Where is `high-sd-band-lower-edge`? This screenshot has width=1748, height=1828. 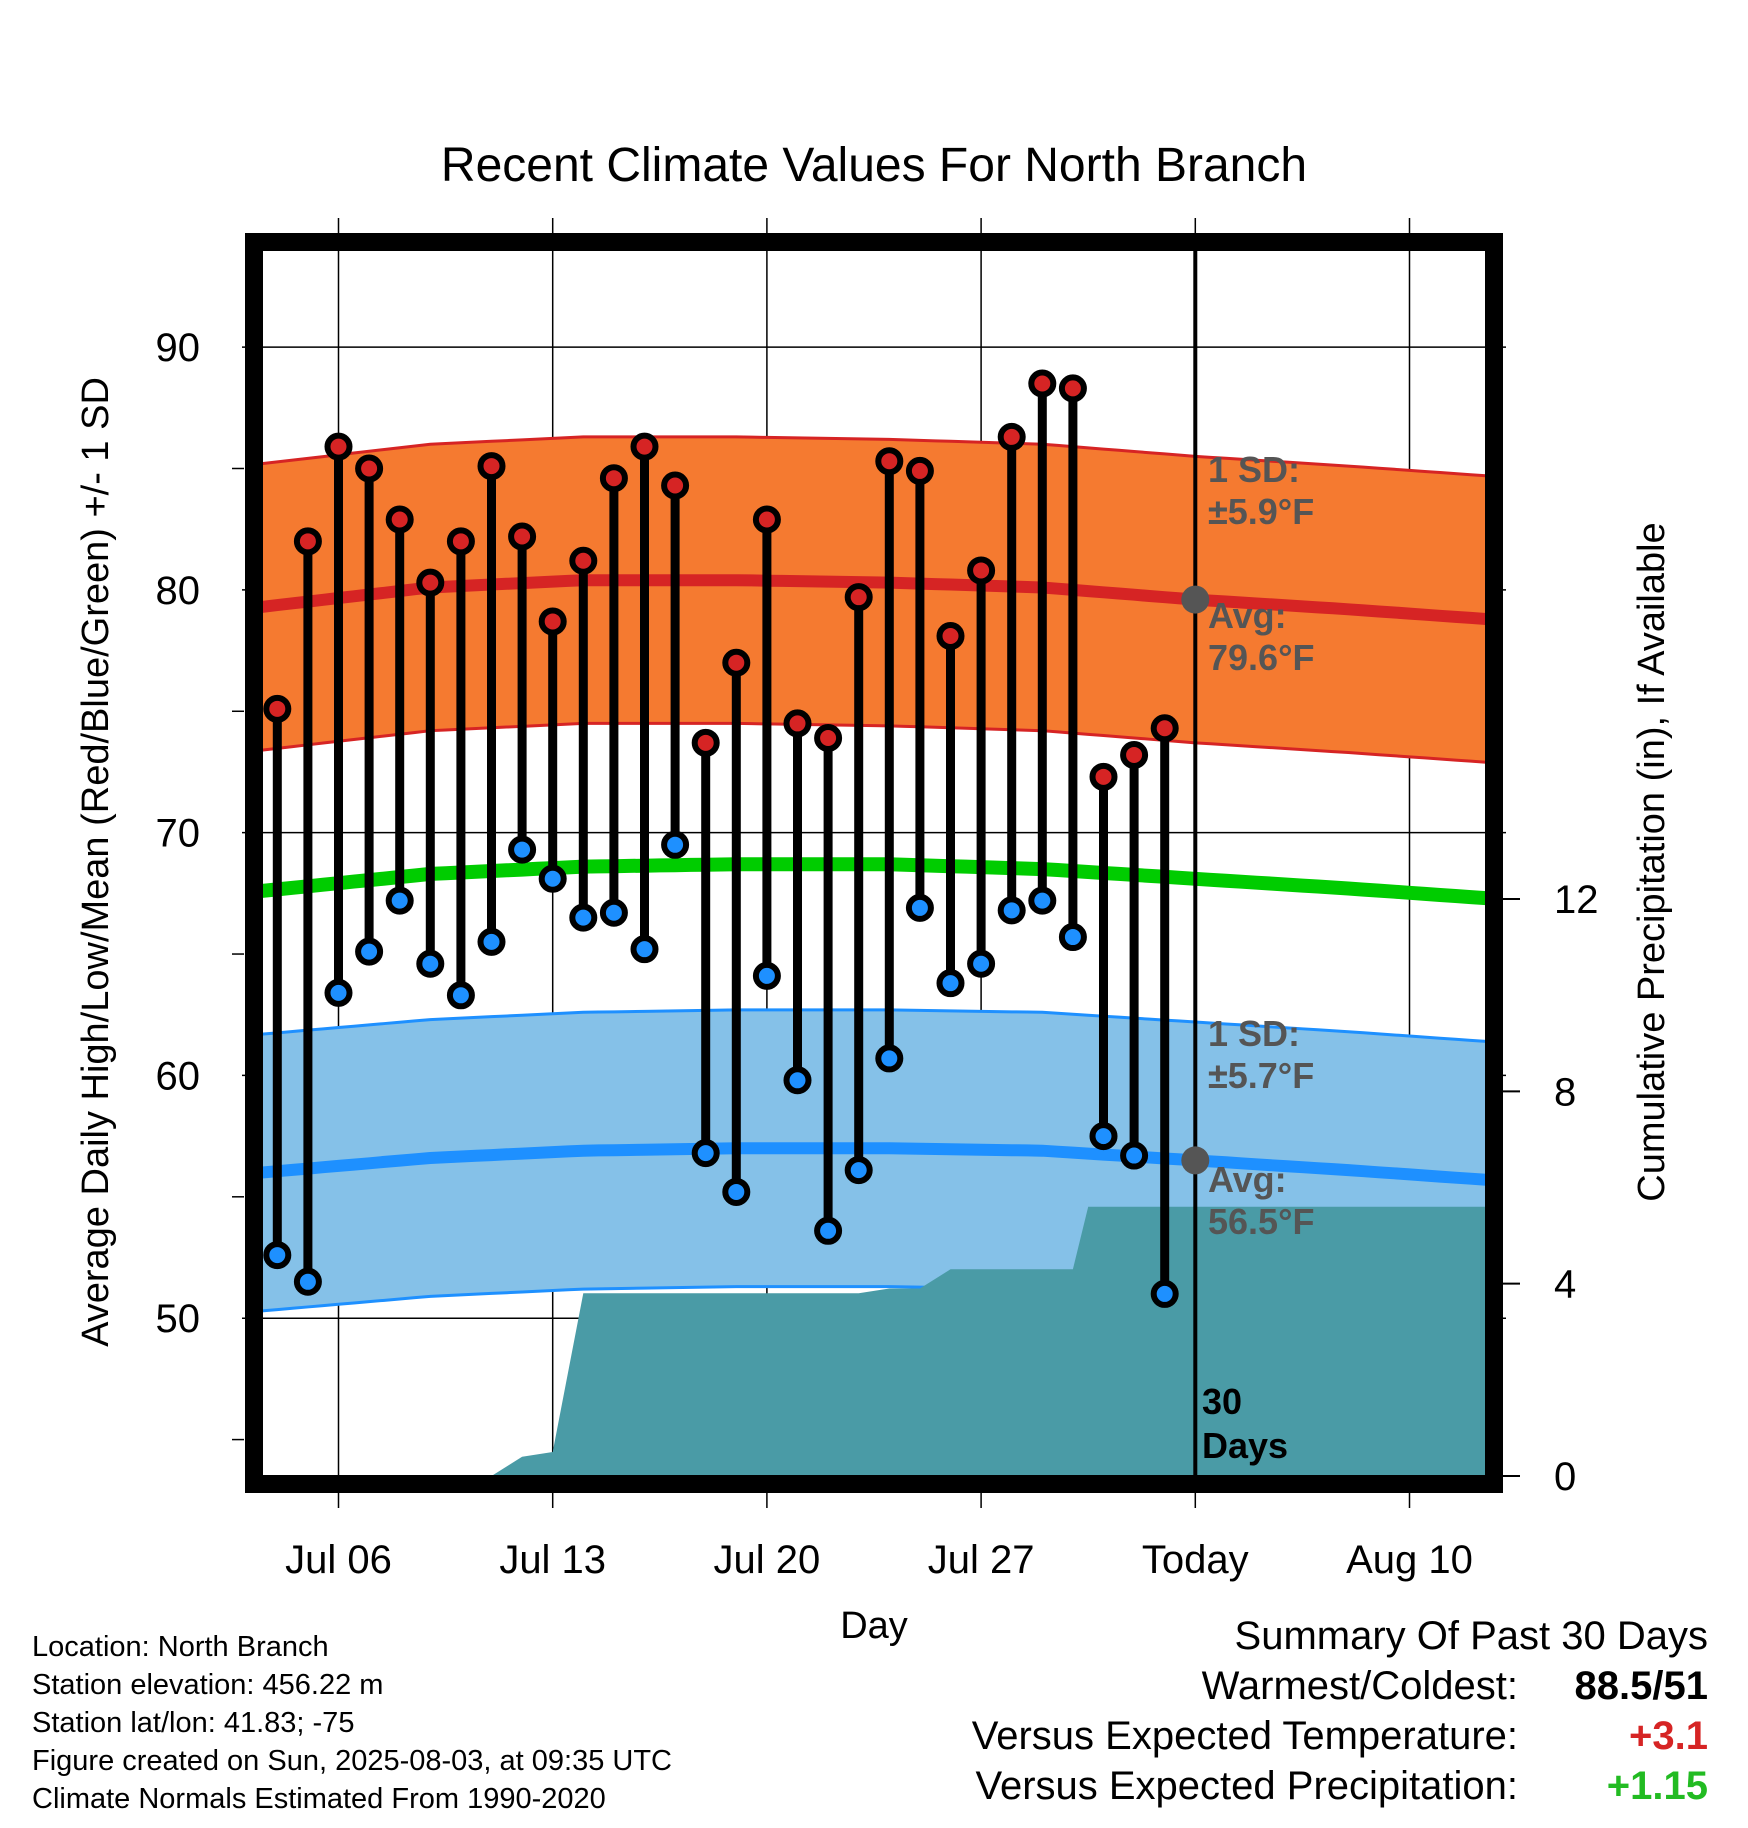 high-sd-band-lower-edge is located at coordinates (874, 742).